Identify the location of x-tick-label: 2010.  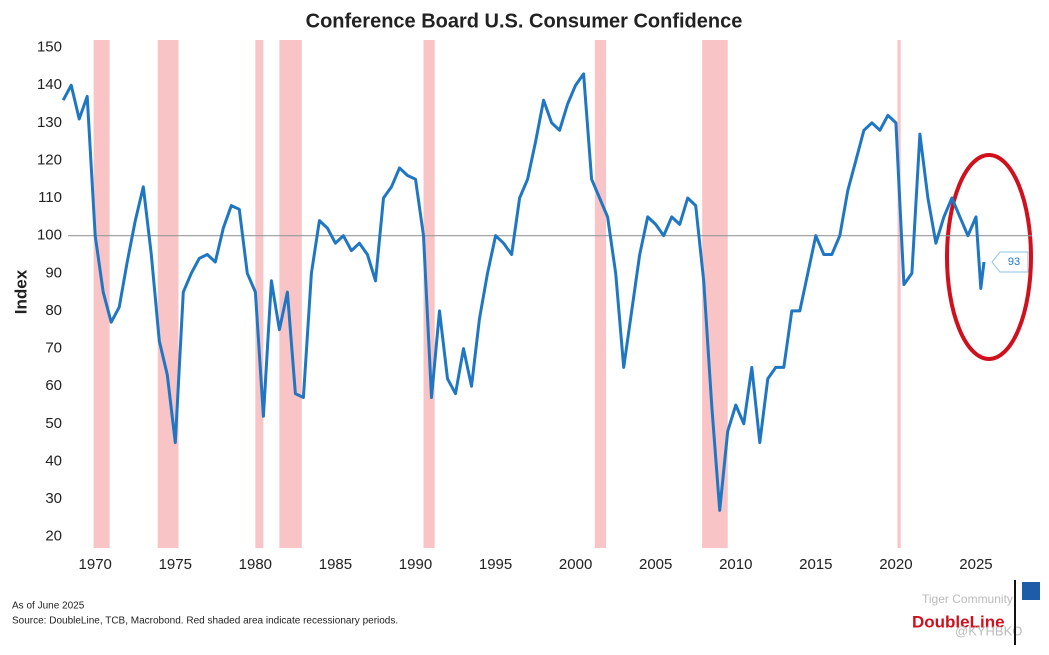
(735, 564).